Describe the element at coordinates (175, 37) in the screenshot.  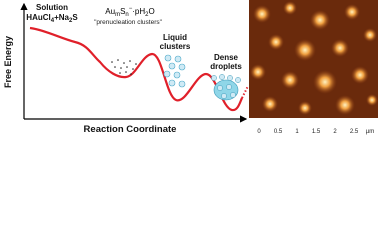
I see `stage-title: Liquid` at that location.